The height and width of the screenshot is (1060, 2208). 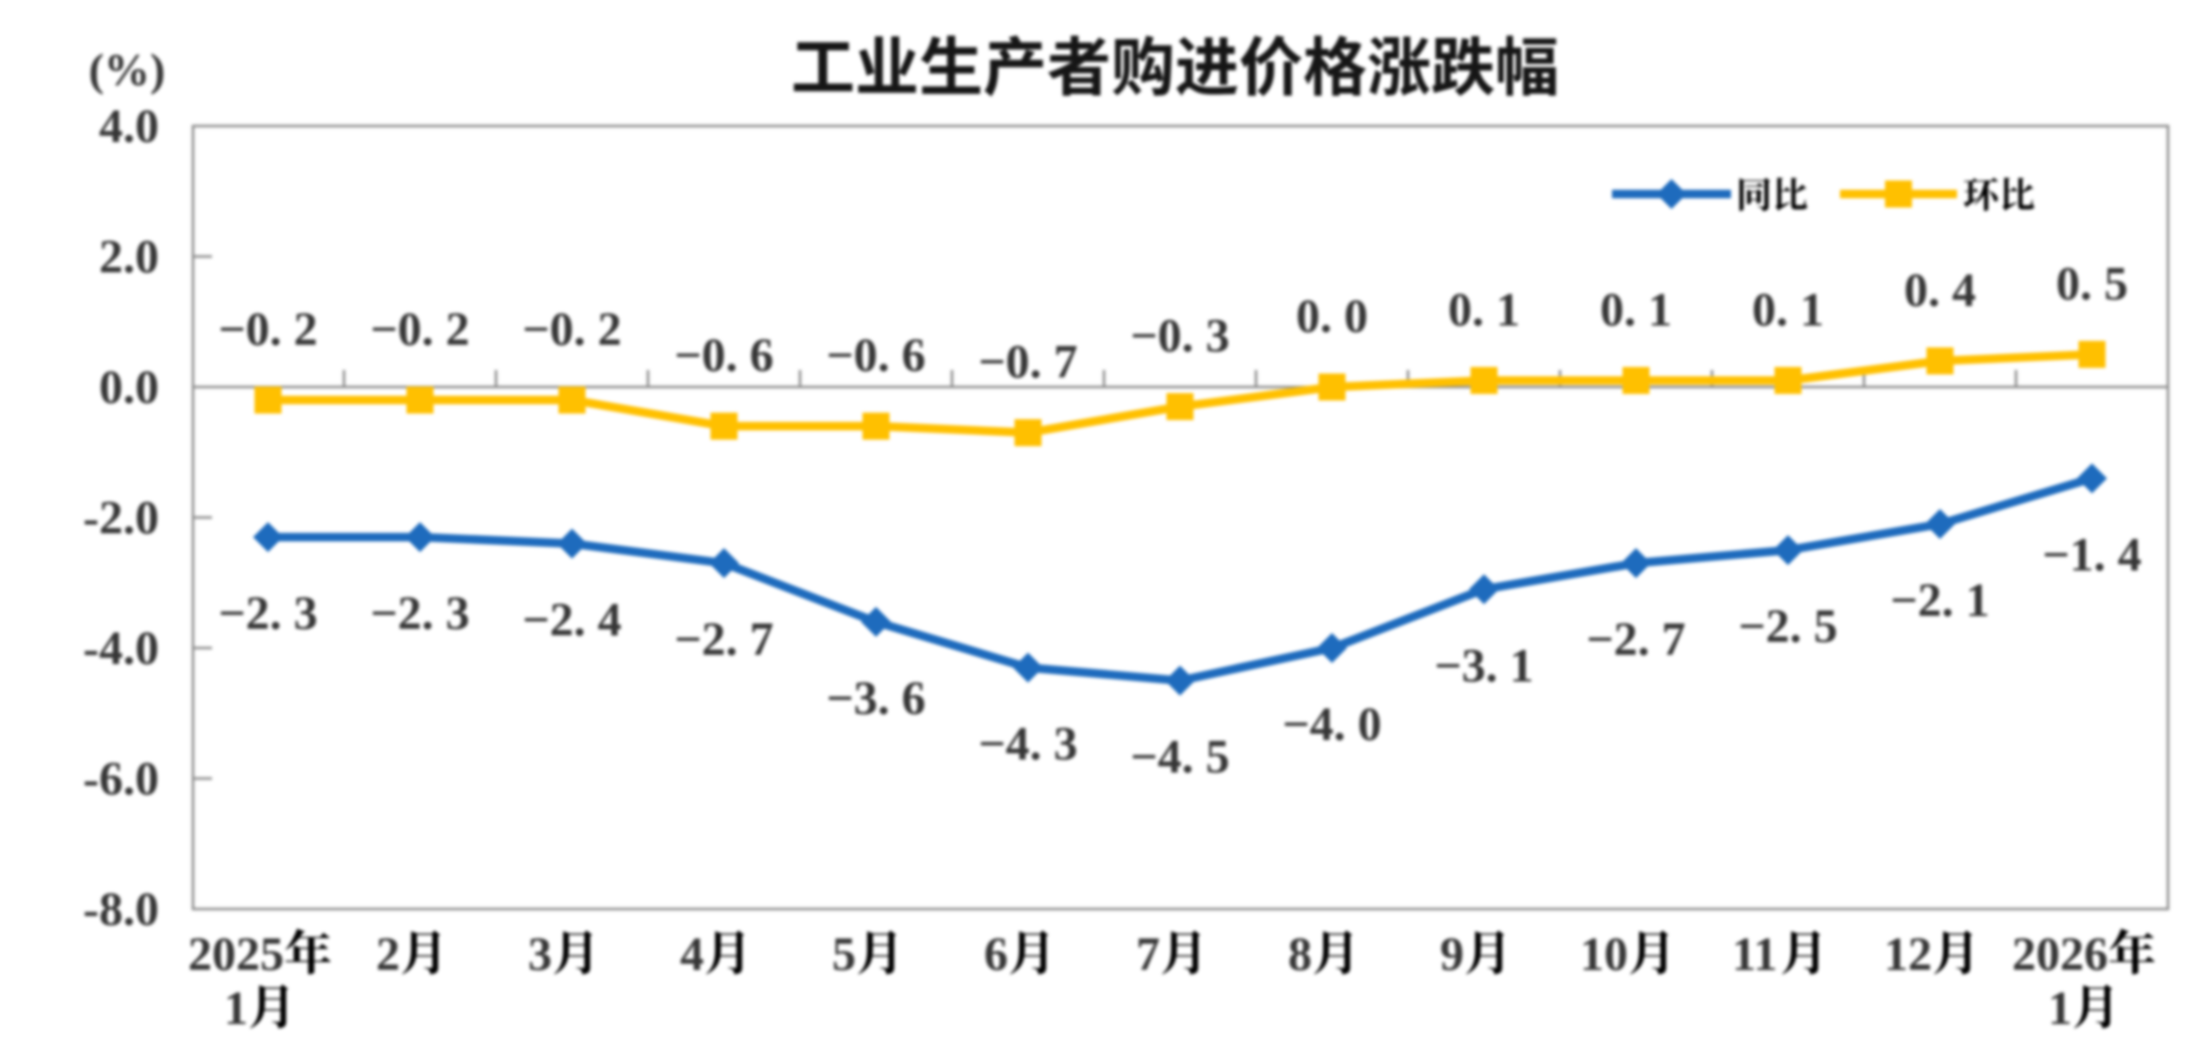 I want to click on svg-text: -4.0, so click(x=121, y=648).